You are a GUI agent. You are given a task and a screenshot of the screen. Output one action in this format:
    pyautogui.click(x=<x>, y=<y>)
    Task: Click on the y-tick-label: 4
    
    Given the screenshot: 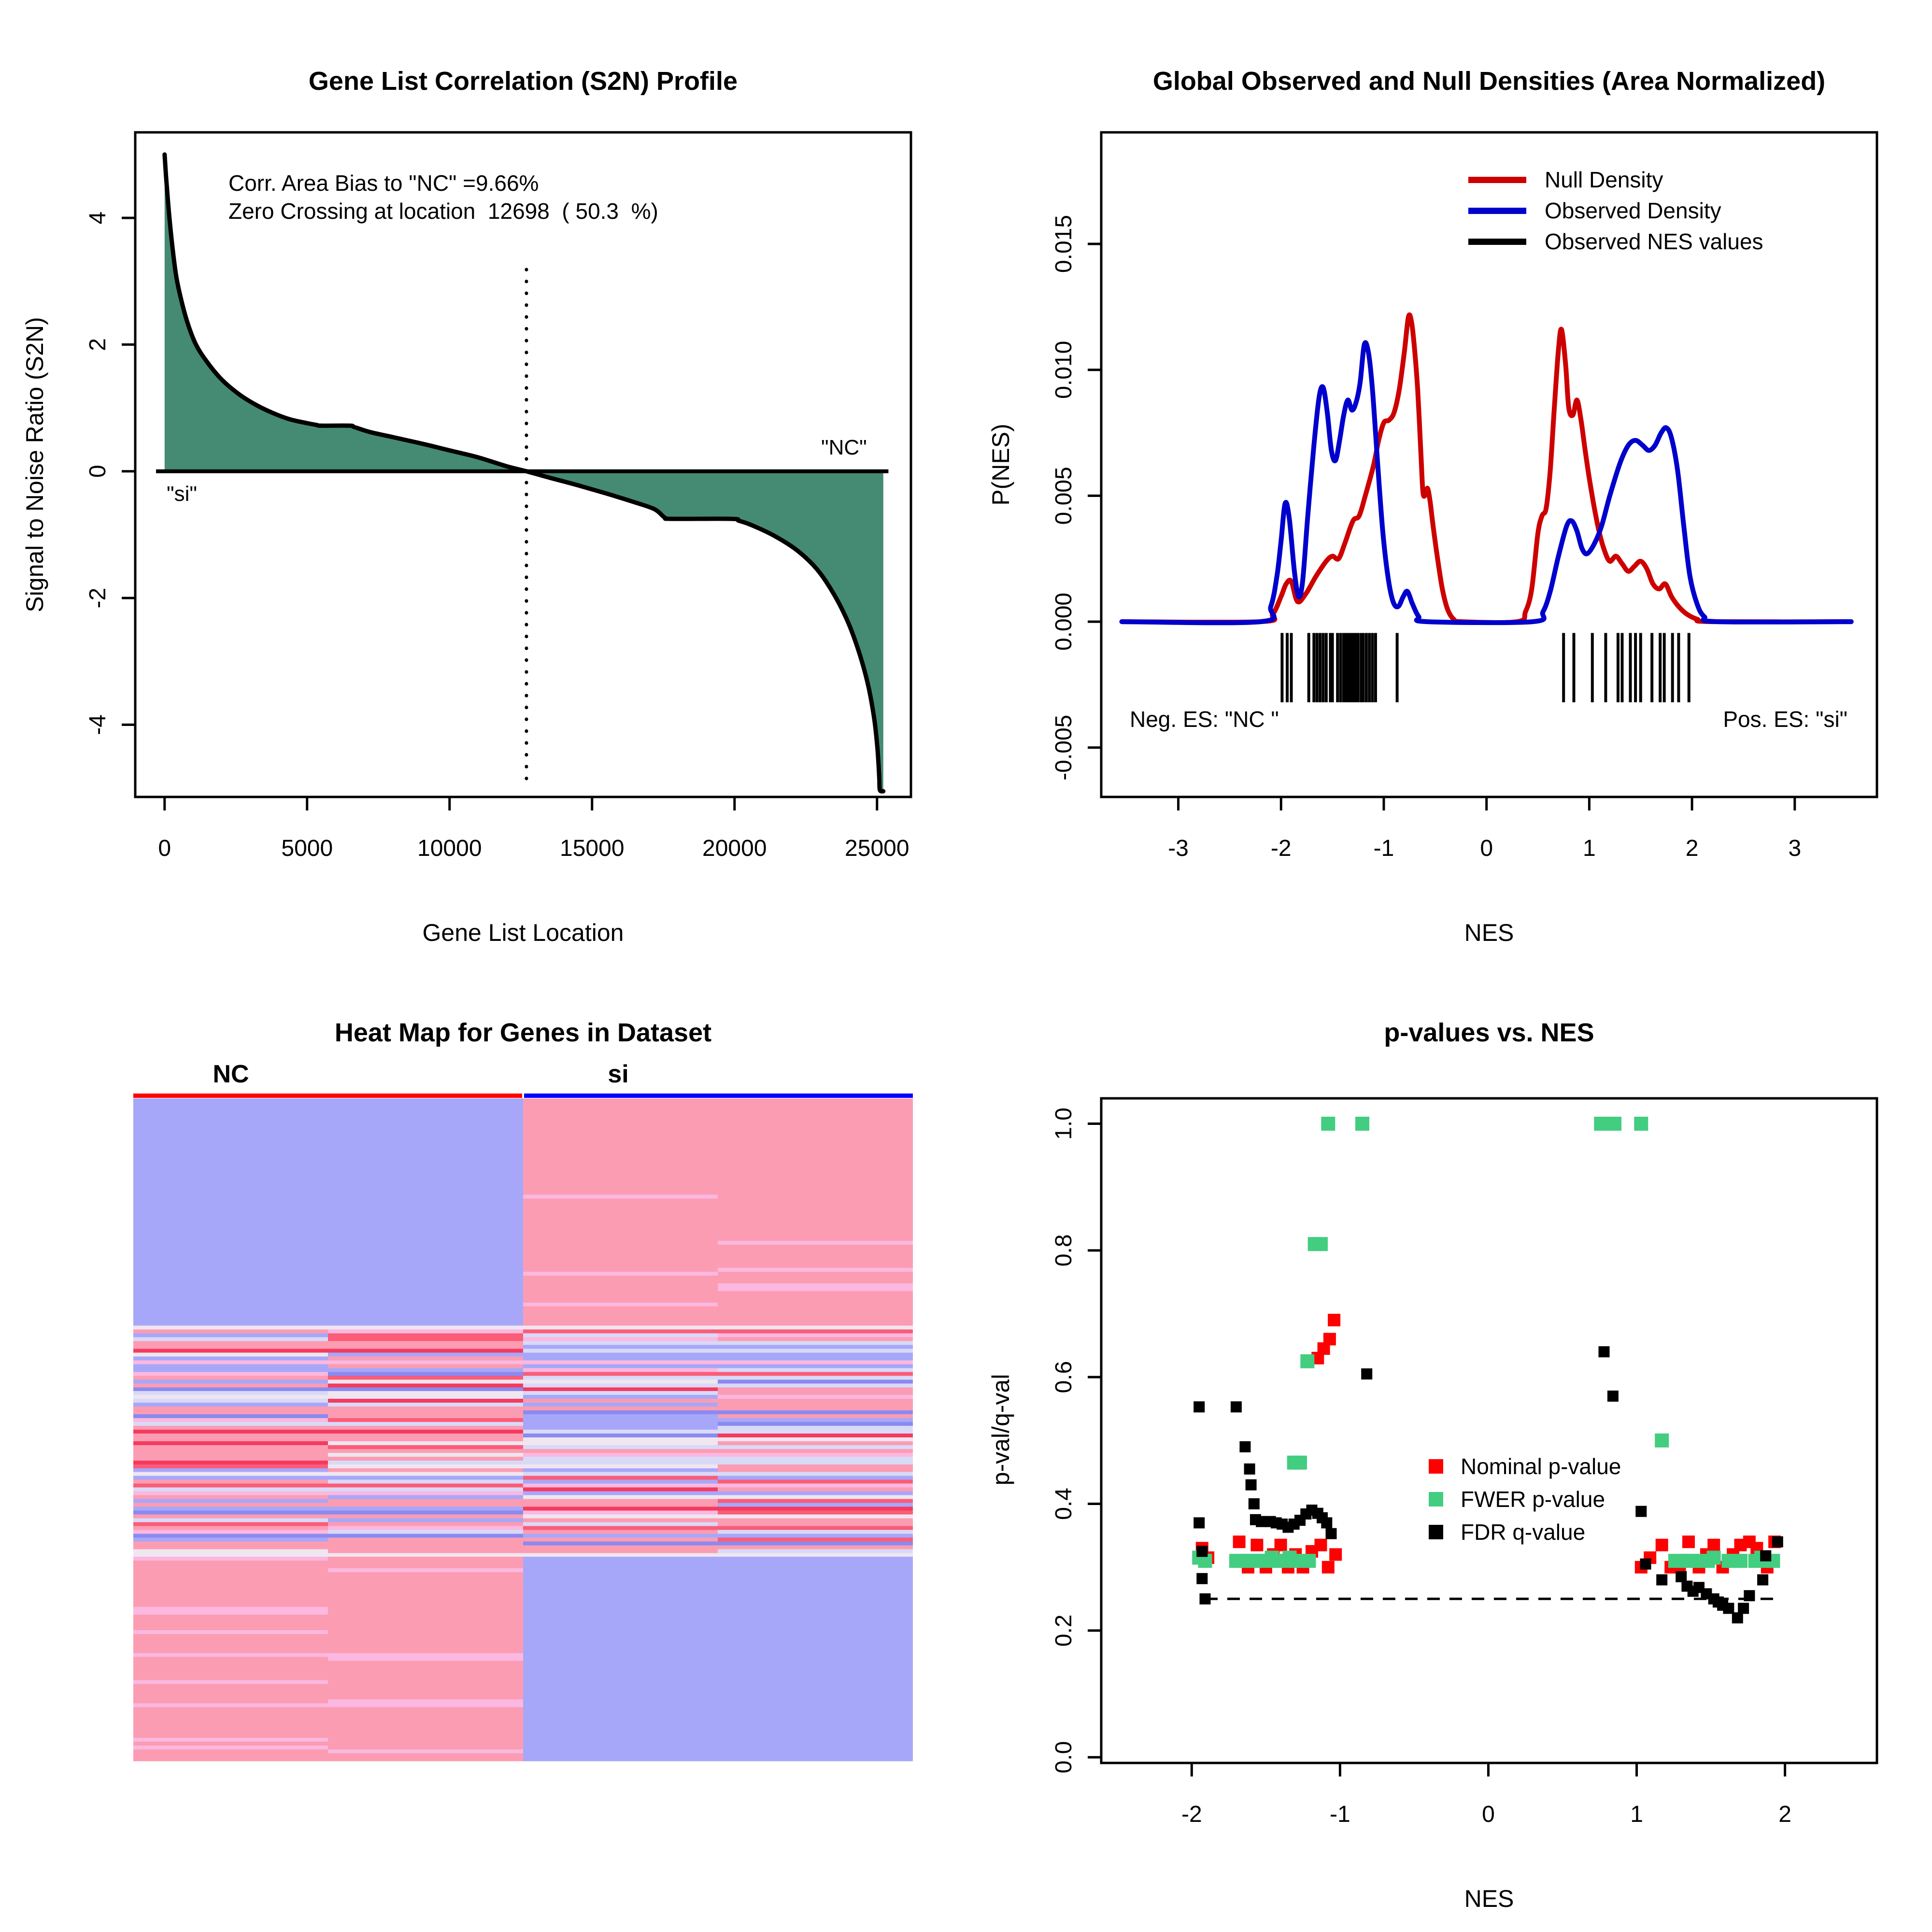 What is the action you would take?
    pyautogui.click(x=98, y=218)
    